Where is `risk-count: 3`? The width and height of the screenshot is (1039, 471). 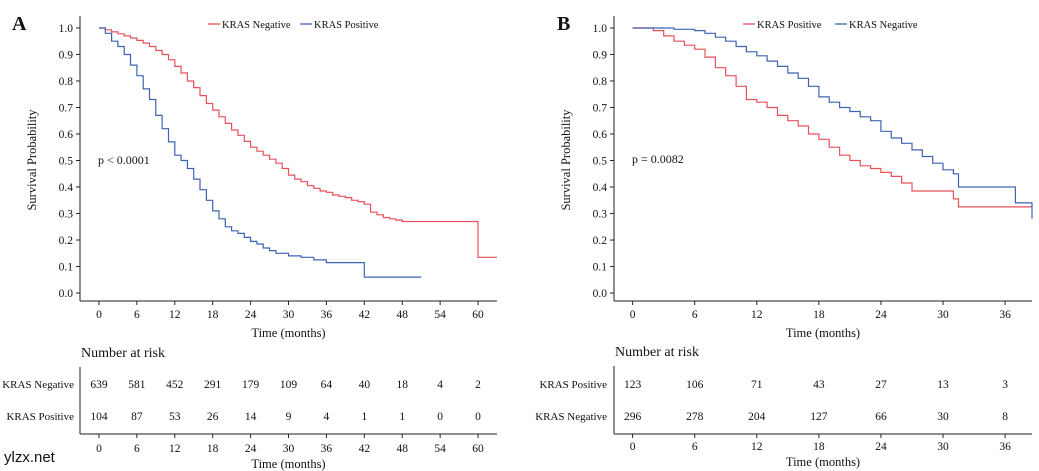 risk-count: 3 is located at coordinates (1005, 385).